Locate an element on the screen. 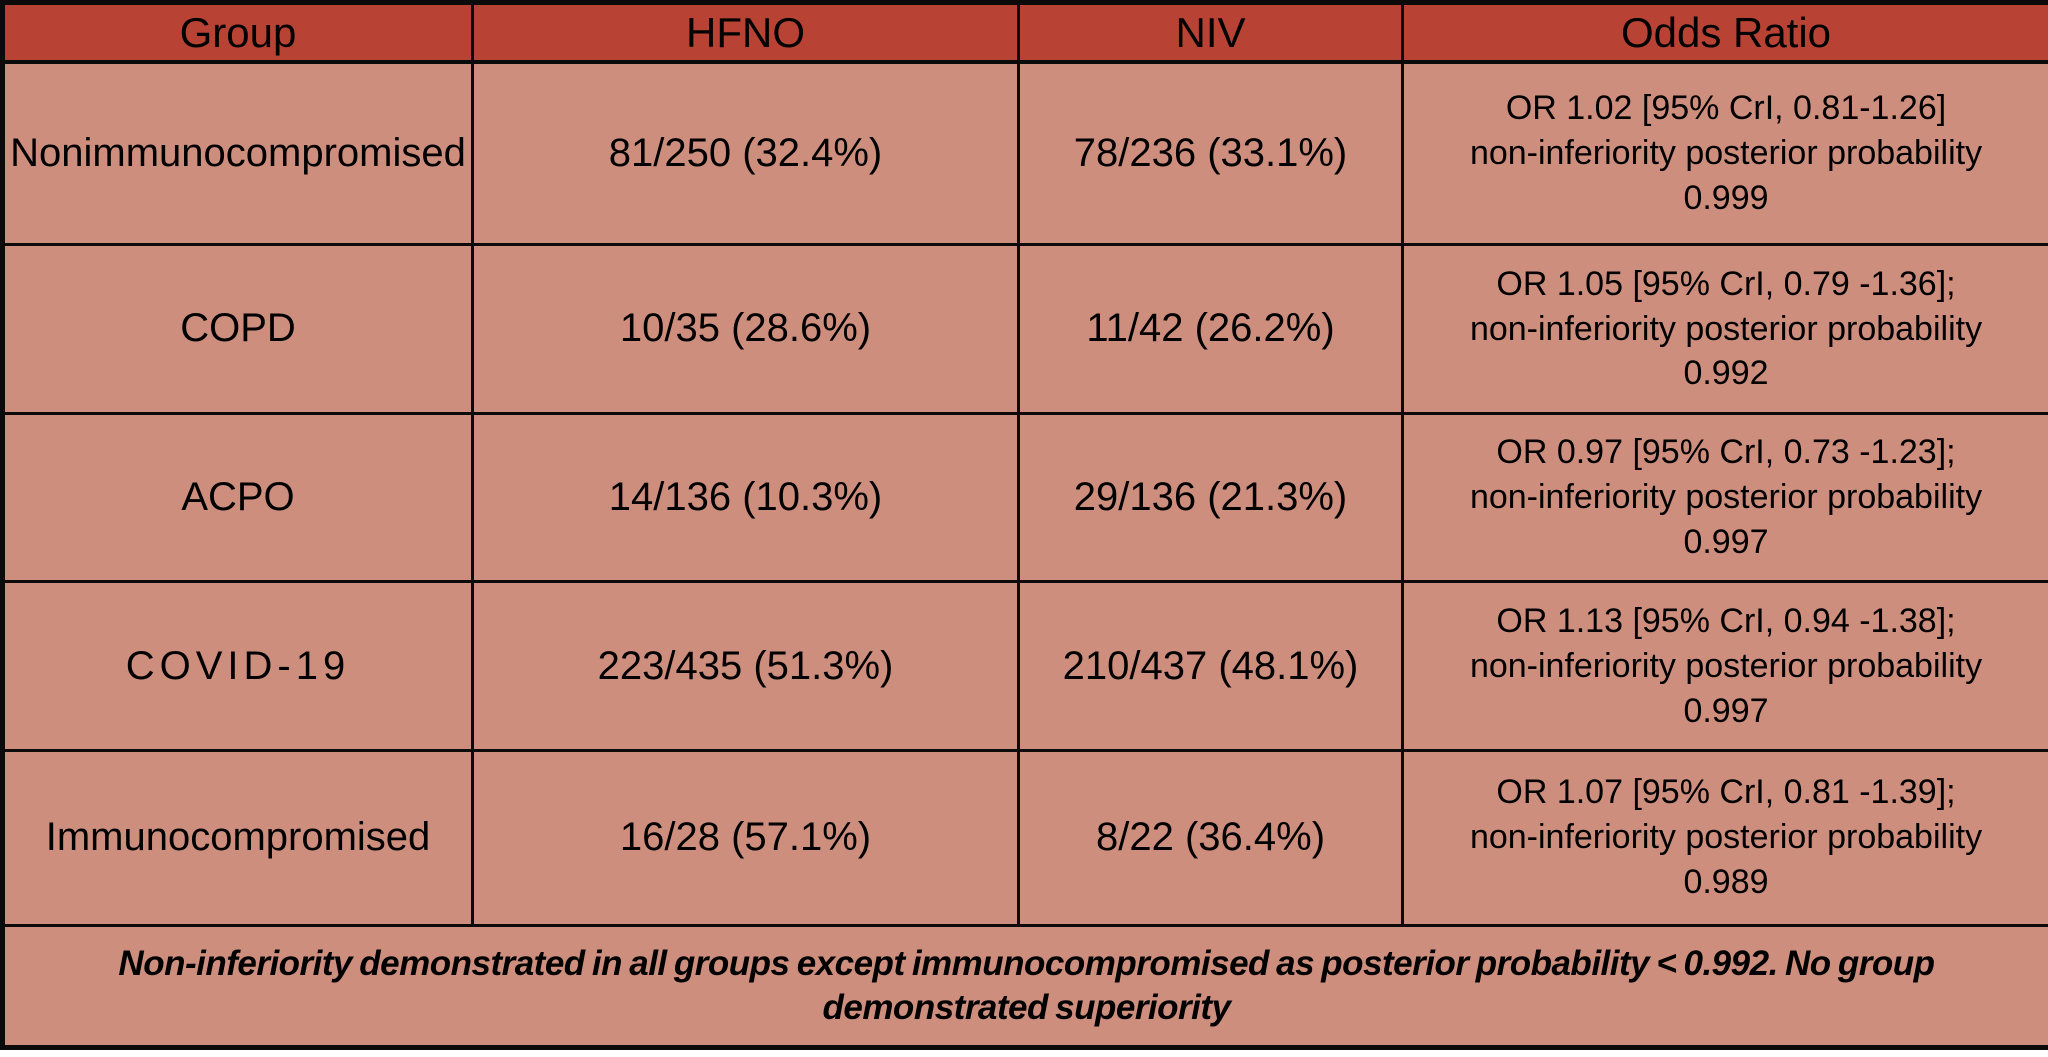 The height and width of the screenshot is (1057, 2048). hfno-cell: 223/435 (51.3%) is located at coordinates (745, 666).